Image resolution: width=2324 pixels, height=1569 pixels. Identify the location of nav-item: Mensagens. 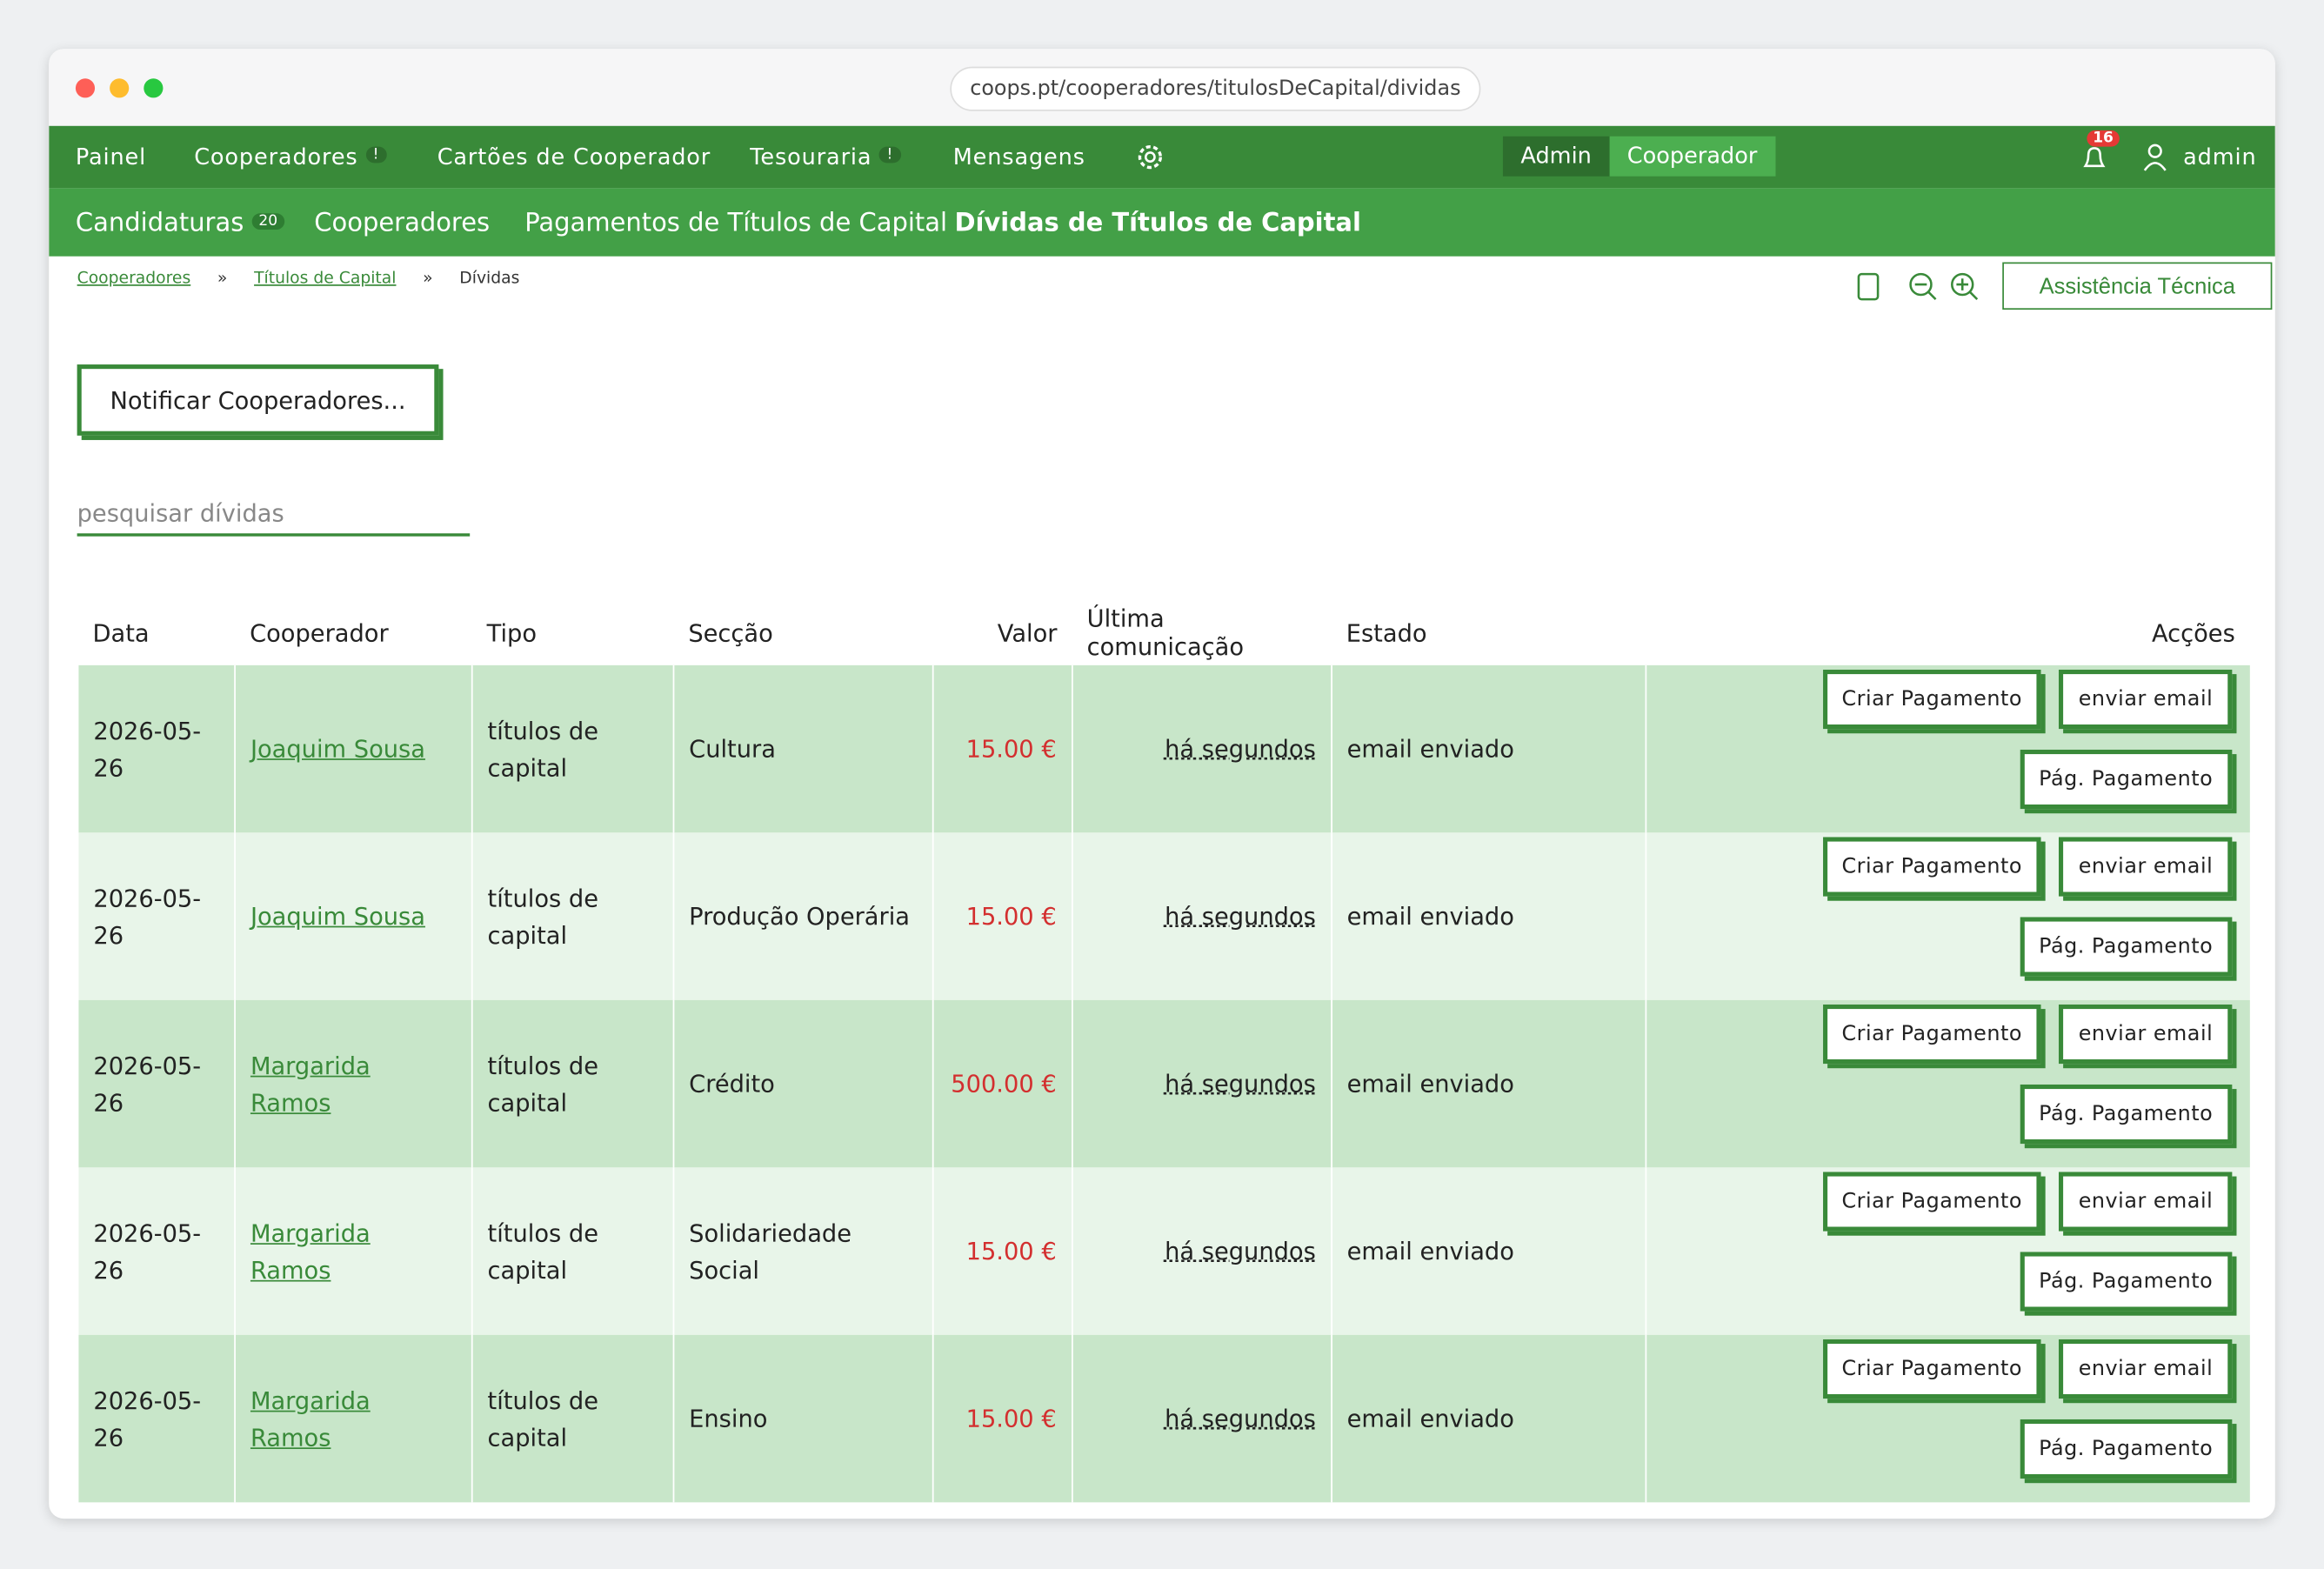
(1019, 157).